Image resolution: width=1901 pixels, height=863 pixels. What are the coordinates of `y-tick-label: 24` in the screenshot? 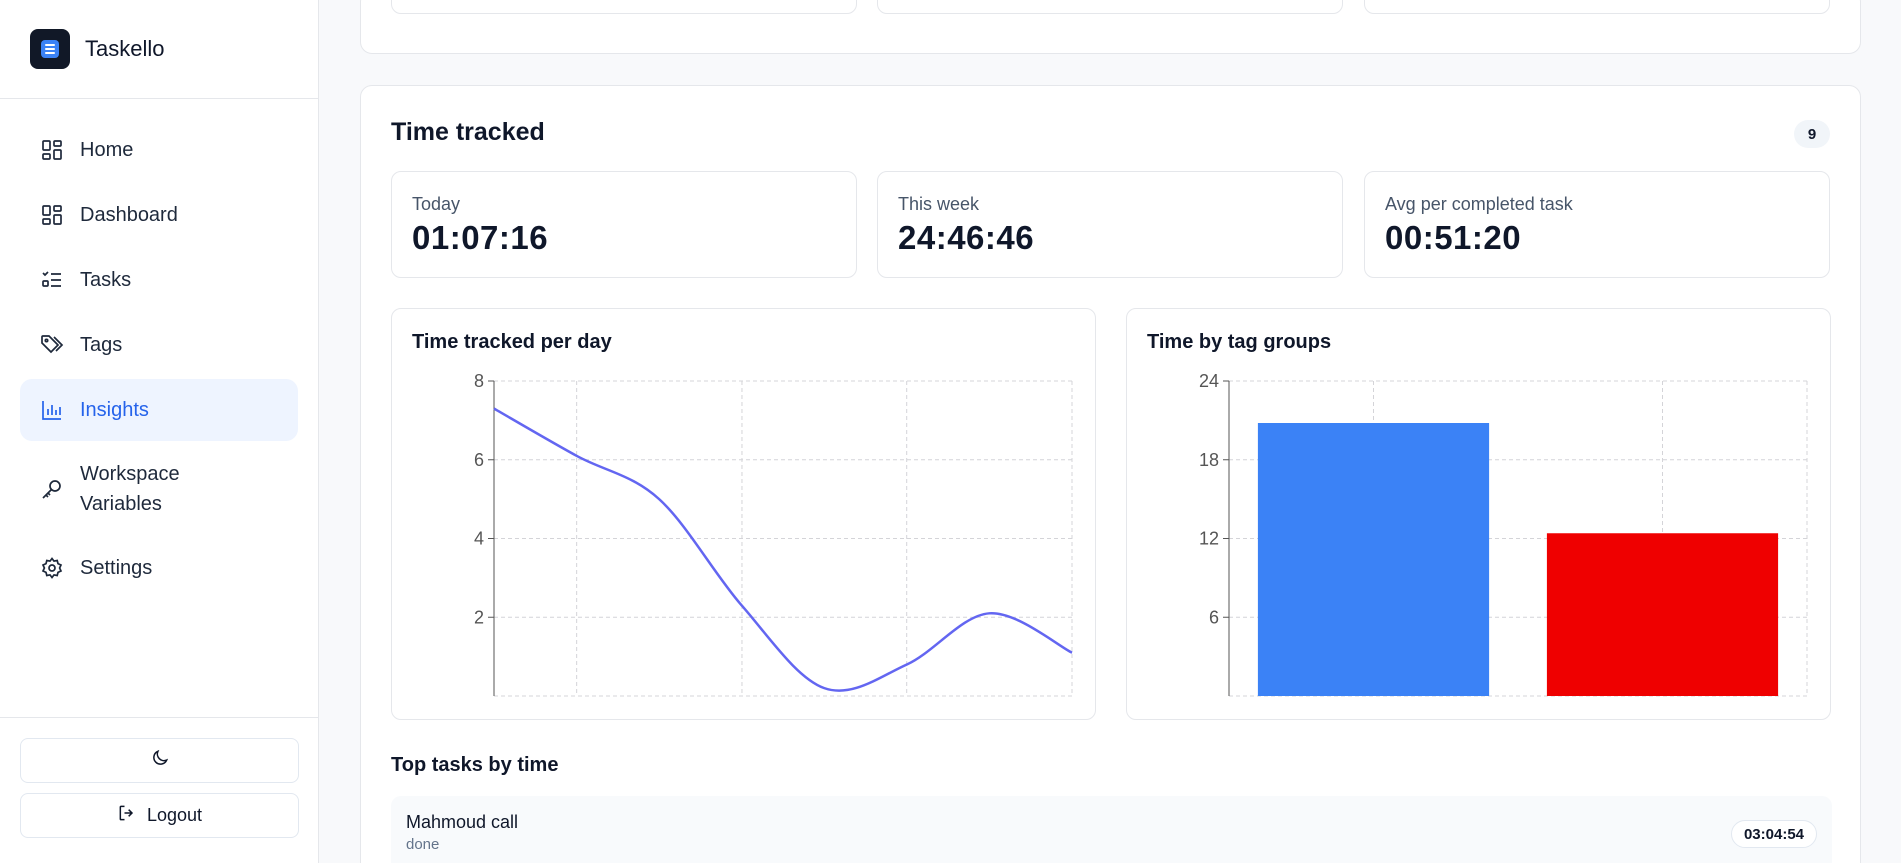 It's located at (1209, 381).